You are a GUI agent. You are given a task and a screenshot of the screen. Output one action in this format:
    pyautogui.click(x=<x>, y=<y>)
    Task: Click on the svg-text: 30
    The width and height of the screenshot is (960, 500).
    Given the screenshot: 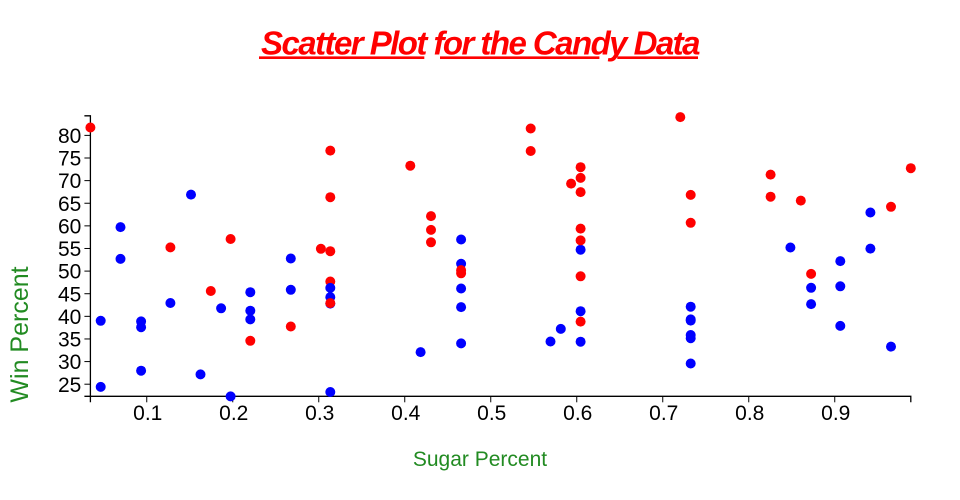 What is the action you would take?
    pyautogui.click(x=69, y=362)
    